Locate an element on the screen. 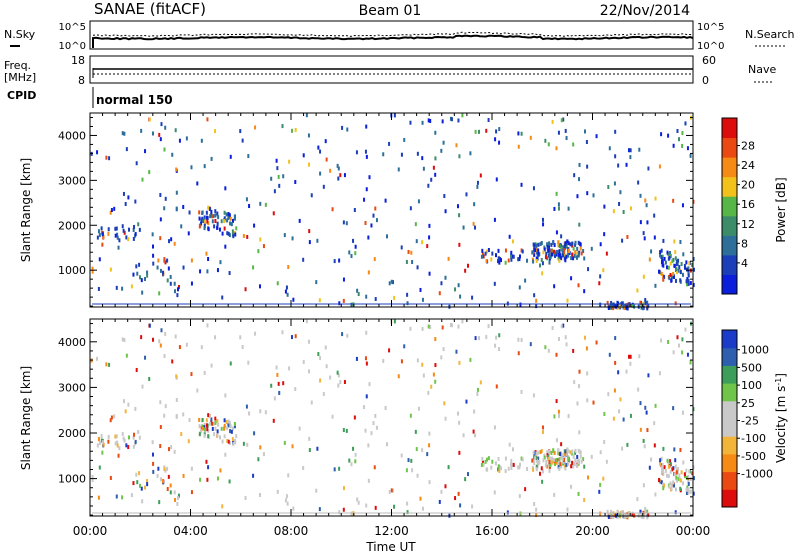  date-title: 22/Nov/2014 is located at coordinates (645, 11).